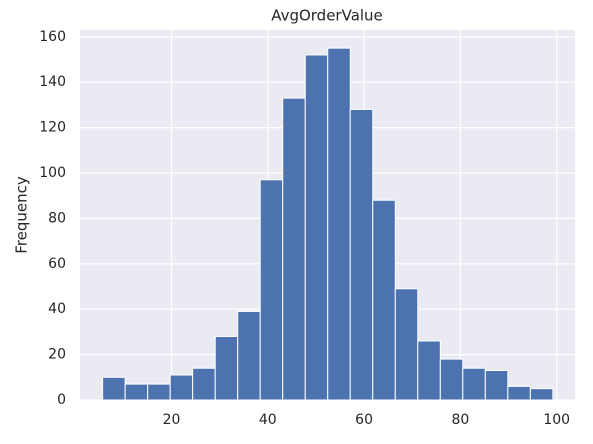 This screenshot has width=593, height=444. What do you see at coordinates (268, 420) in the screenshot?
I see `x-tick-label: 40` at bounding box center [268, 420].